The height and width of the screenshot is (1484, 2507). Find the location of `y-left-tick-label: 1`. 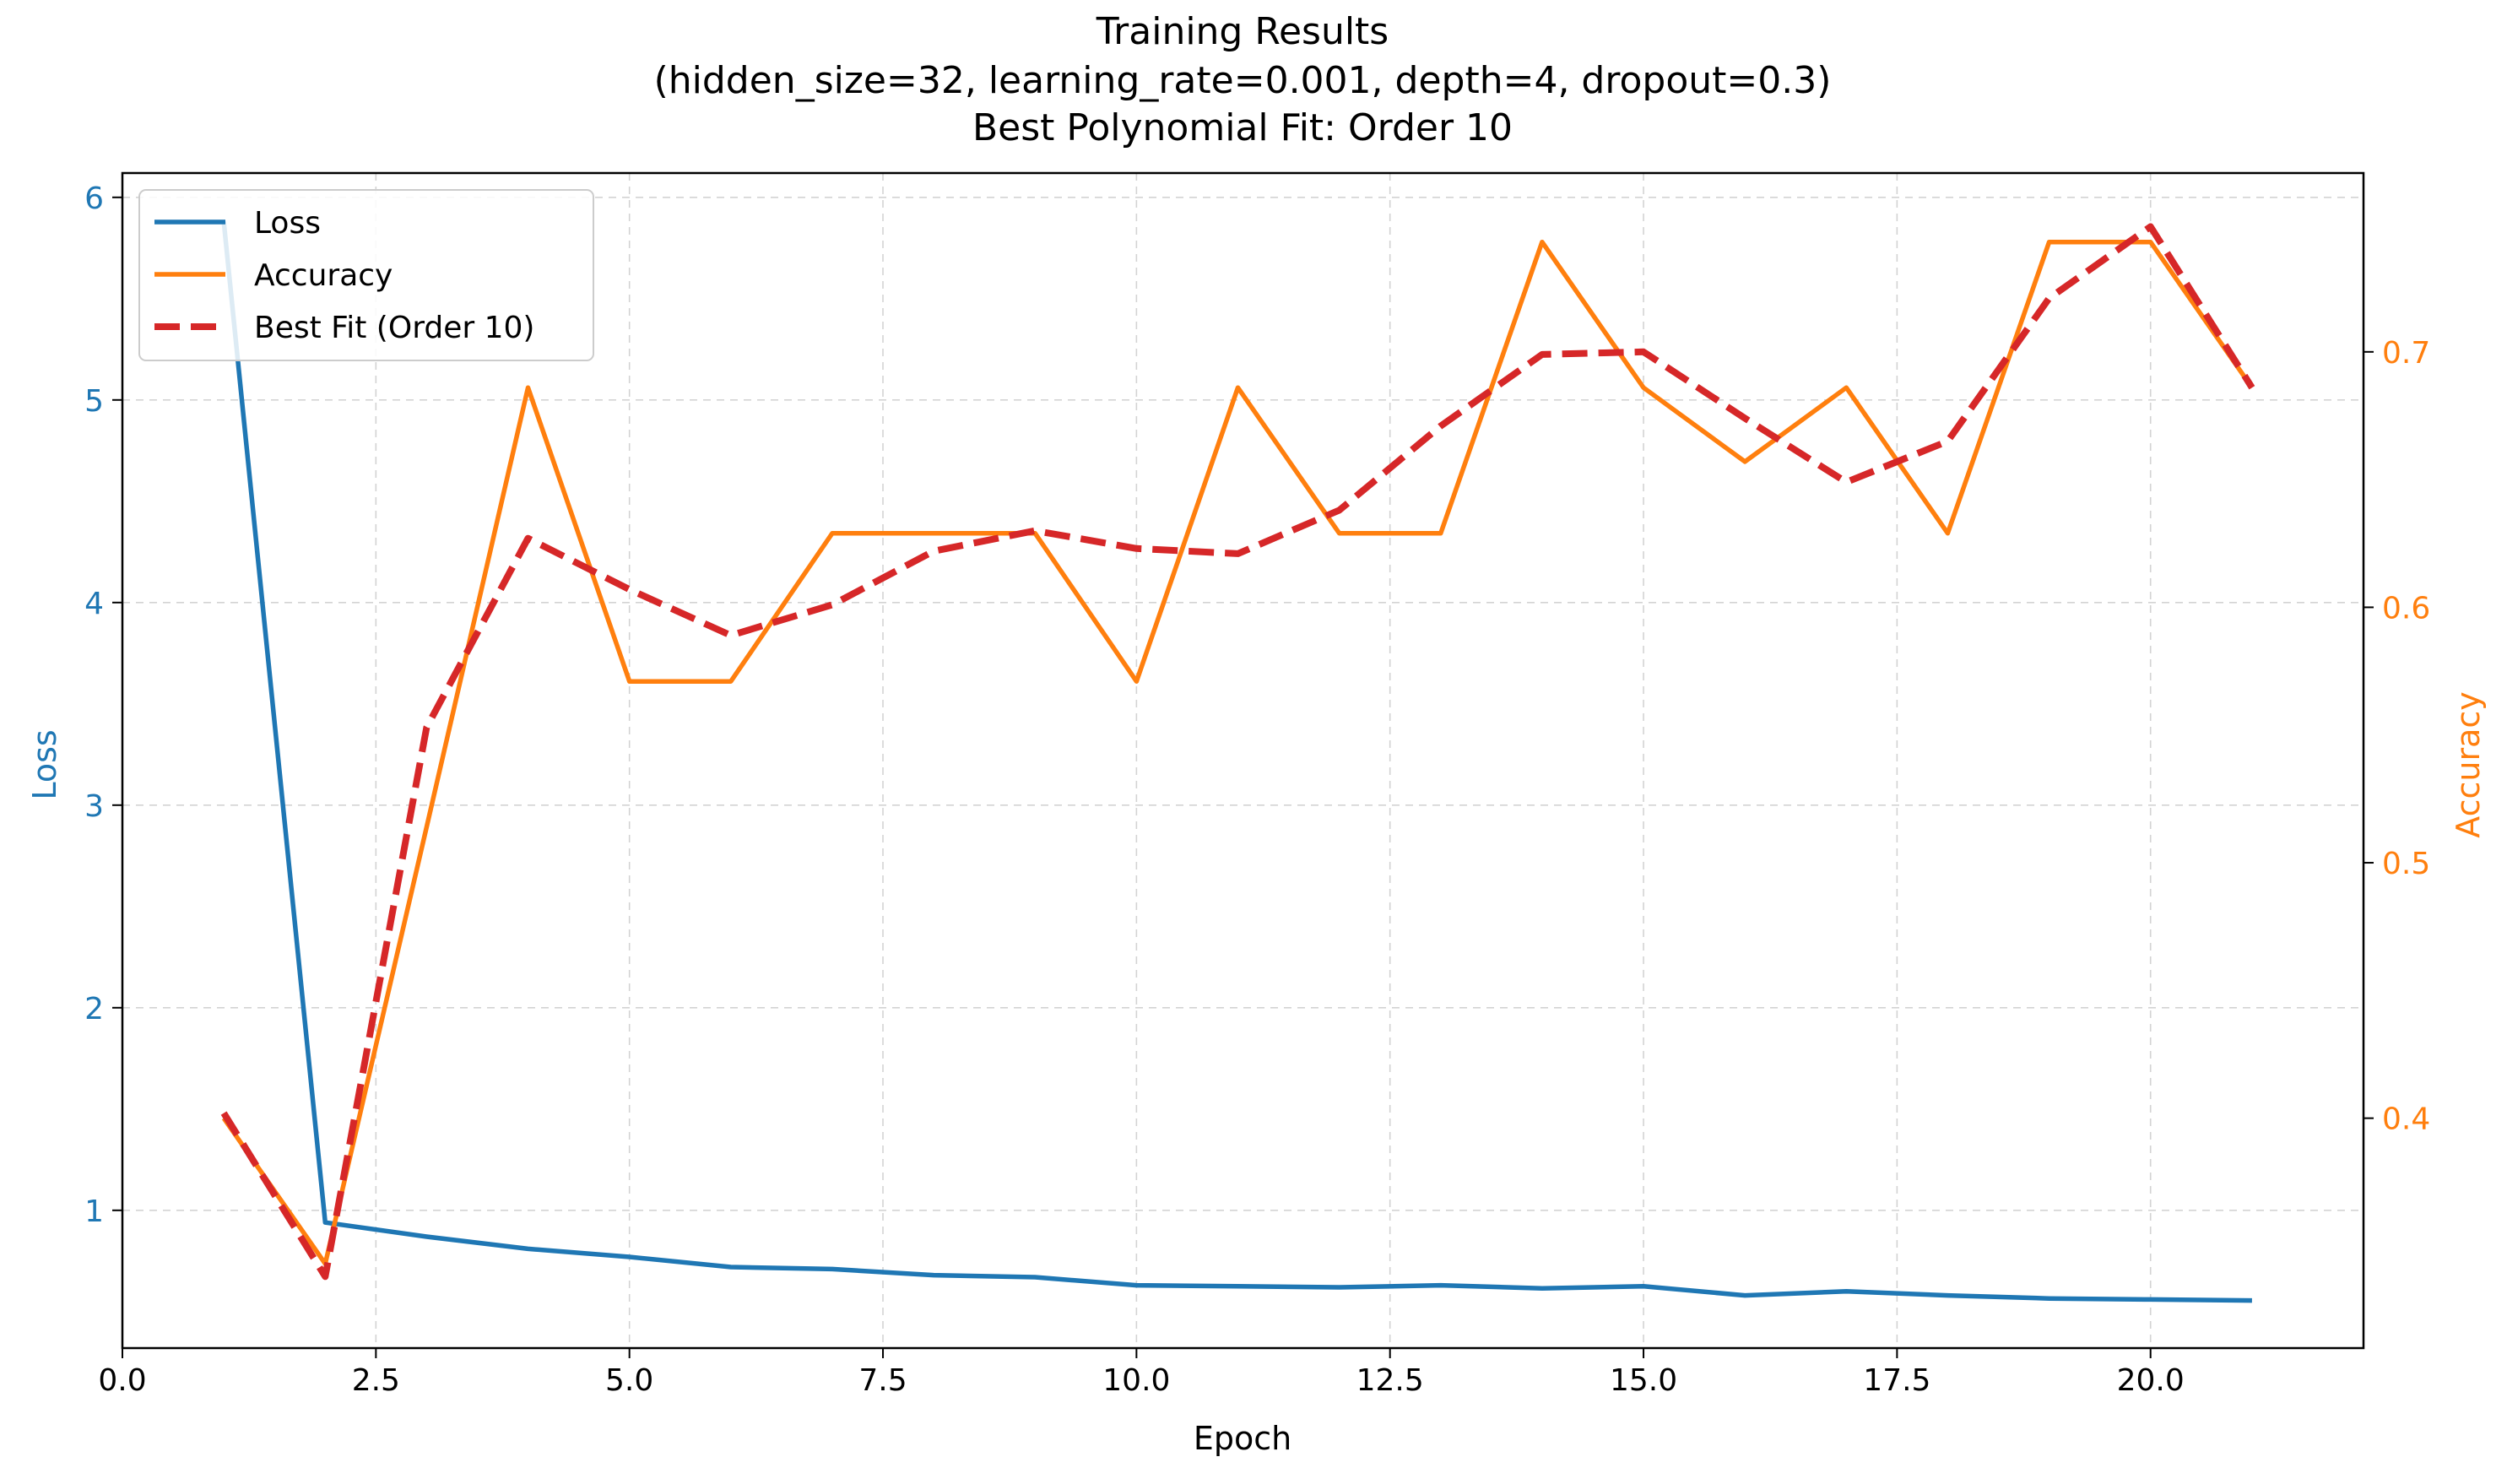

y-left-tick-label: 1 is located at coordinates (94, 1211).